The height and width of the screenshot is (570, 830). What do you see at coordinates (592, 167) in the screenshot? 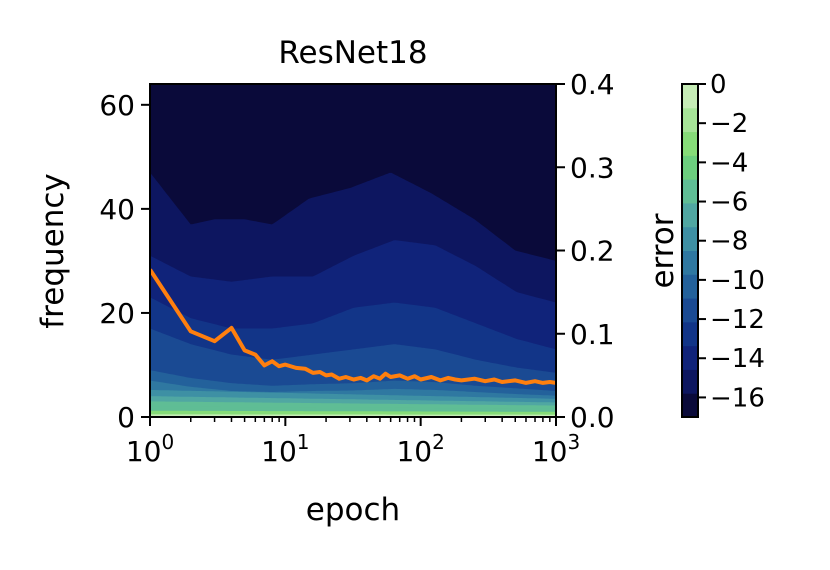
I see `y2-tick-label: 0.3` at bounding box center [592, 167].